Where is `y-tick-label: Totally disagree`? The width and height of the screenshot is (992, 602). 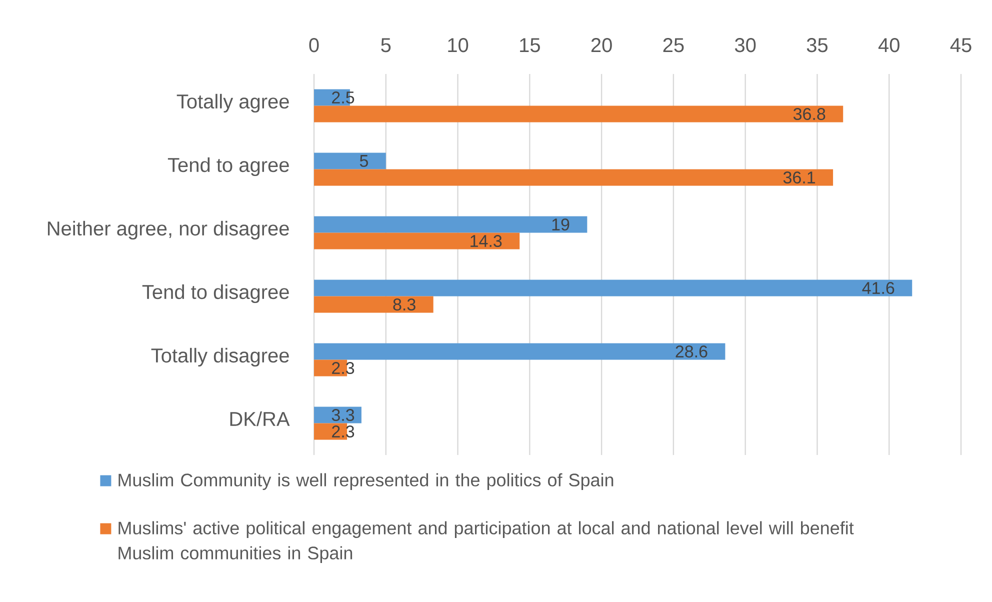 y-tick-label: Totally disagree is located at coordinates (220, 357).